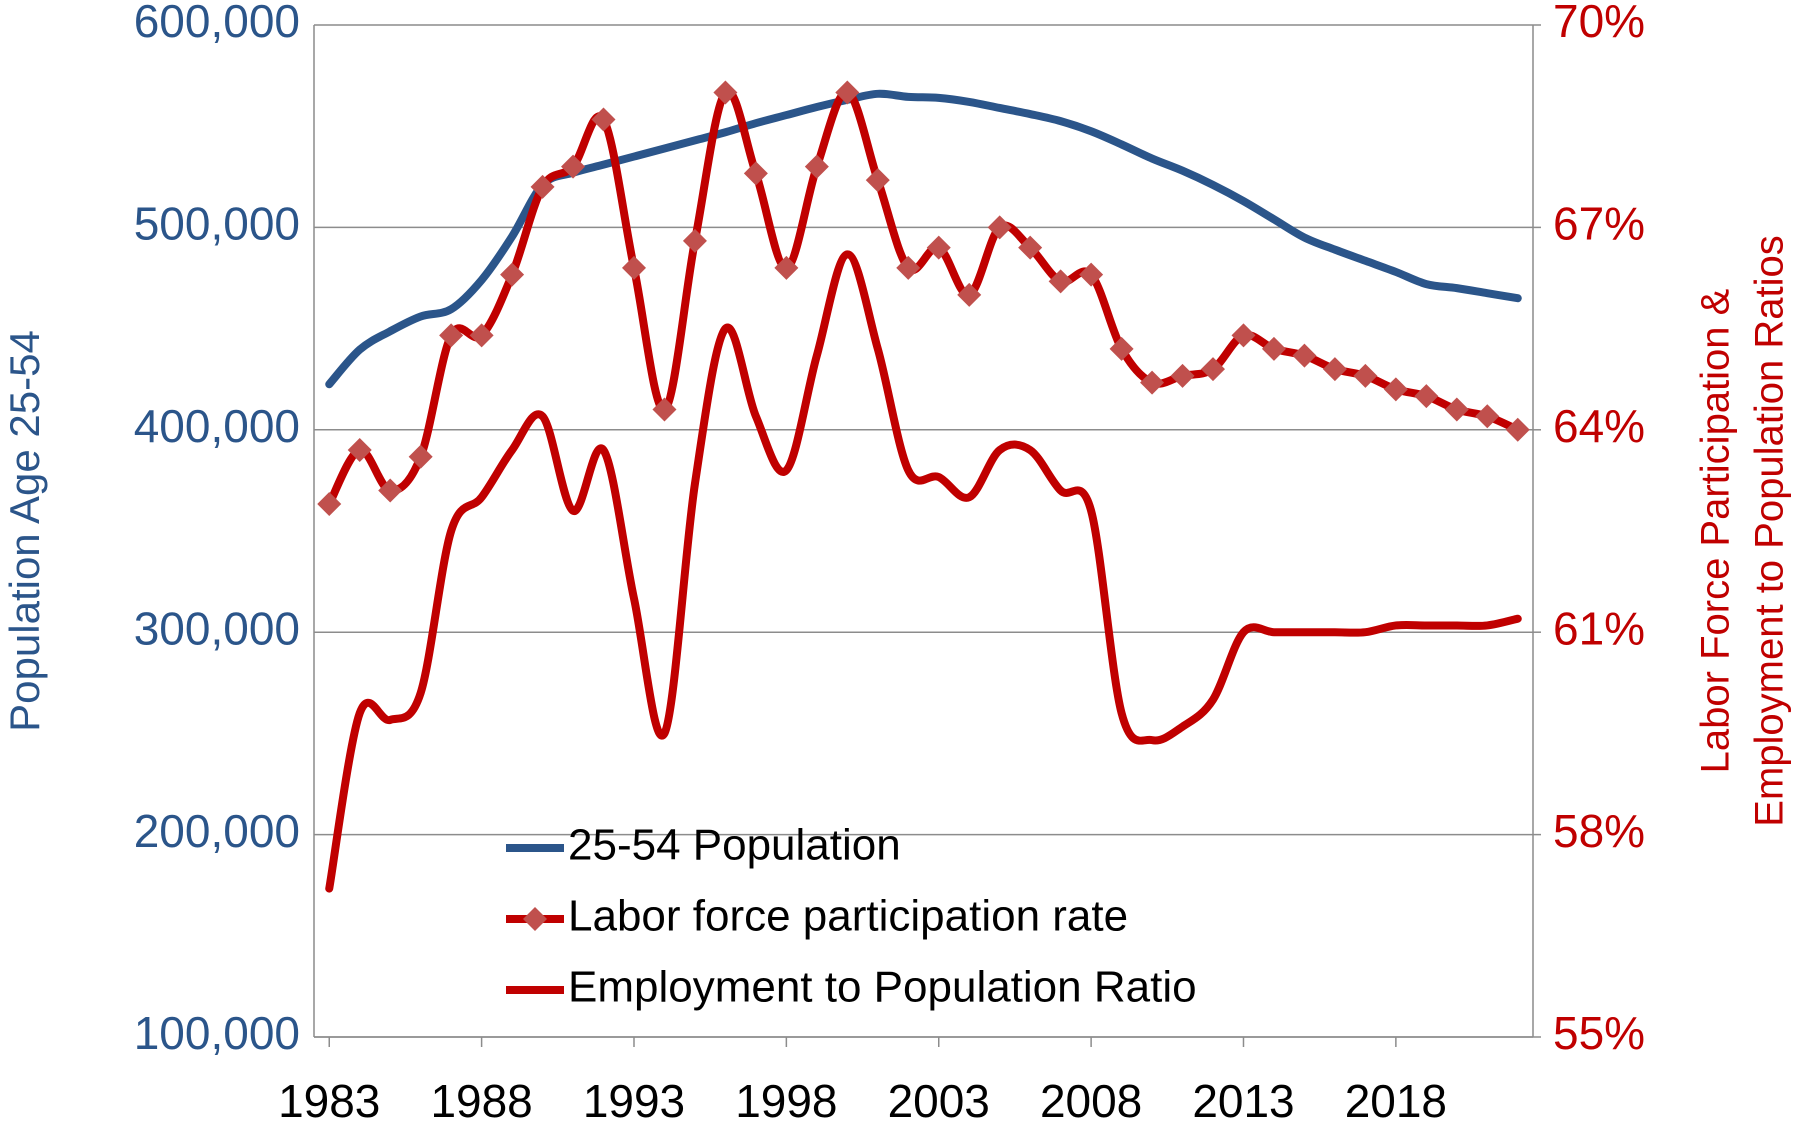 Image resolution: width=1810 pixels, height=1138 pixels. Describe the element at coordinates (1770, 530) in the screenshot. I see `y2-axis-title: Employment to Population Ratios` at that location.